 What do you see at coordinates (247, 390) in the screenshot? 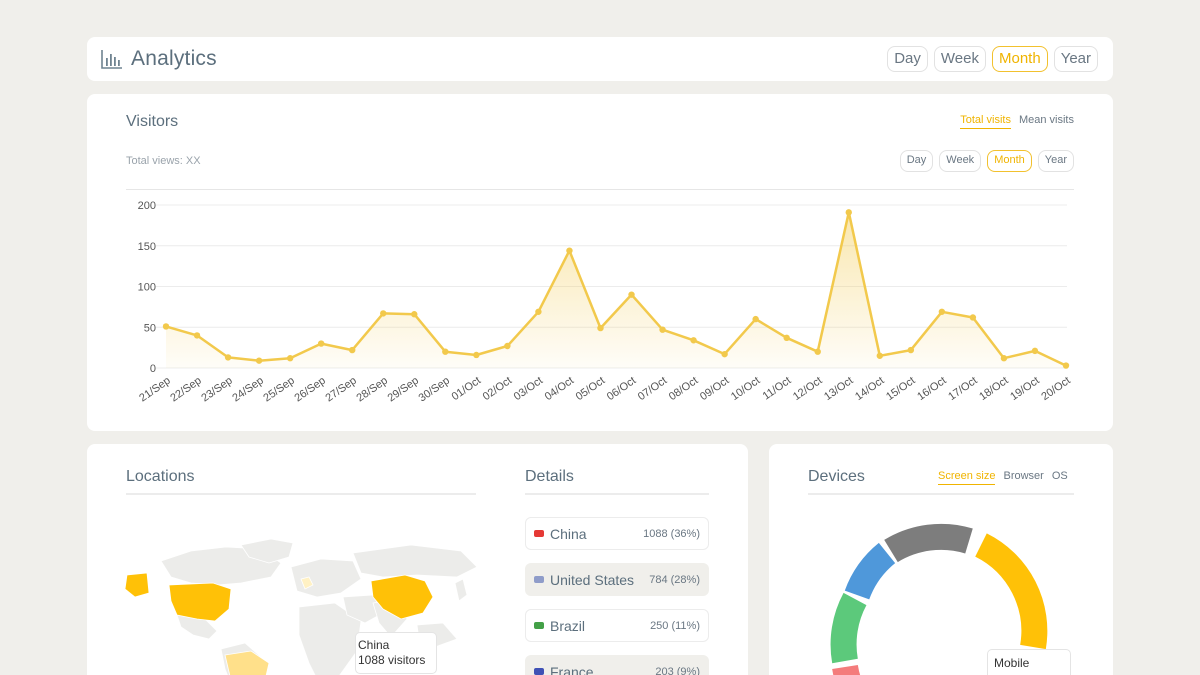
I see `x-tick-label: 24/Sep` at bounding box center [247, 390].